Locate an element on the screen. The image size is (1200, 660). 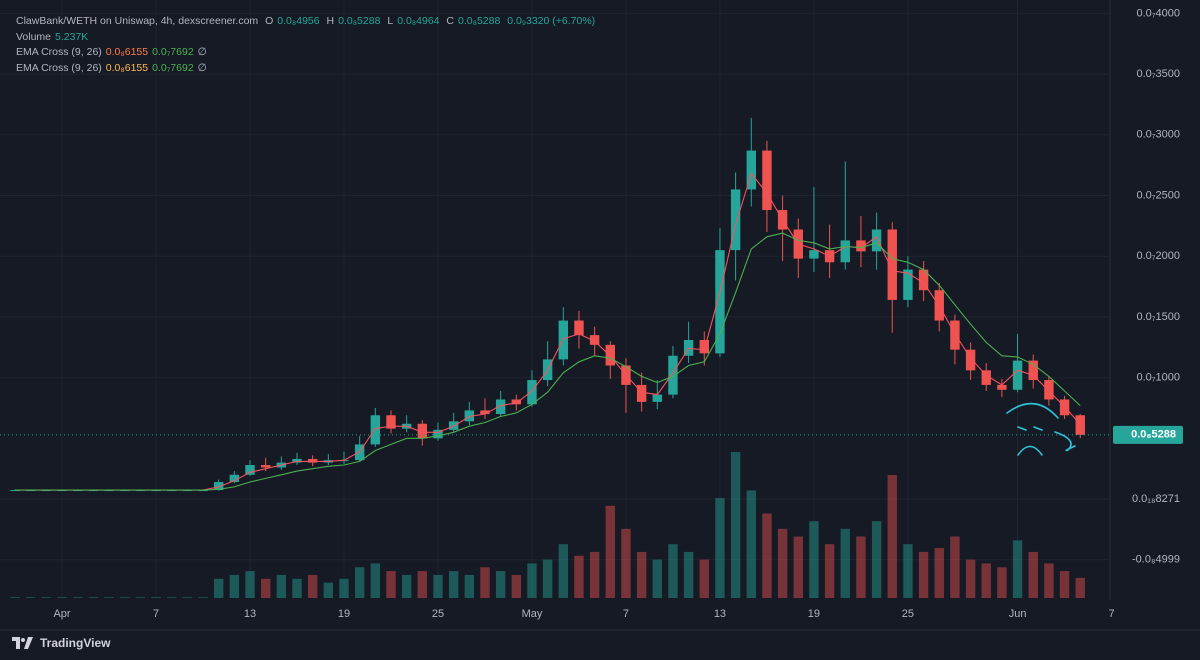
y-tick-label: 0.0₇1500 is located at coordinates (1158, 317).